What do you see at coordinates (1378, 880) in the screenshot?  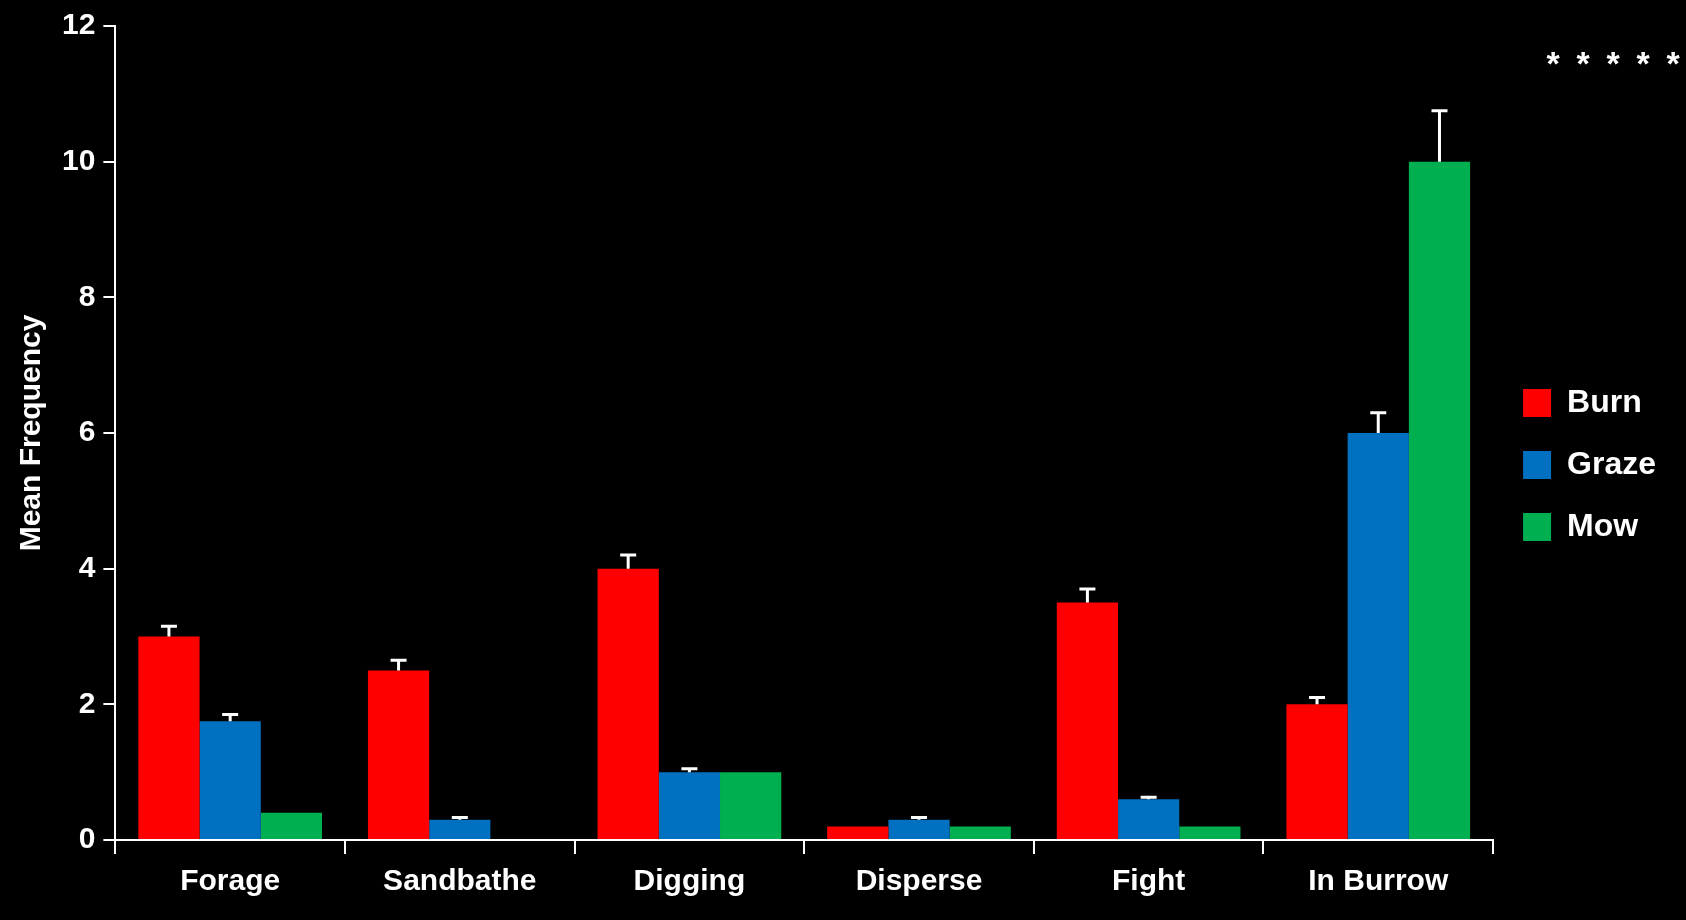 I see `x-tick-label: In Burrow` at bounding box center [1378, 880].